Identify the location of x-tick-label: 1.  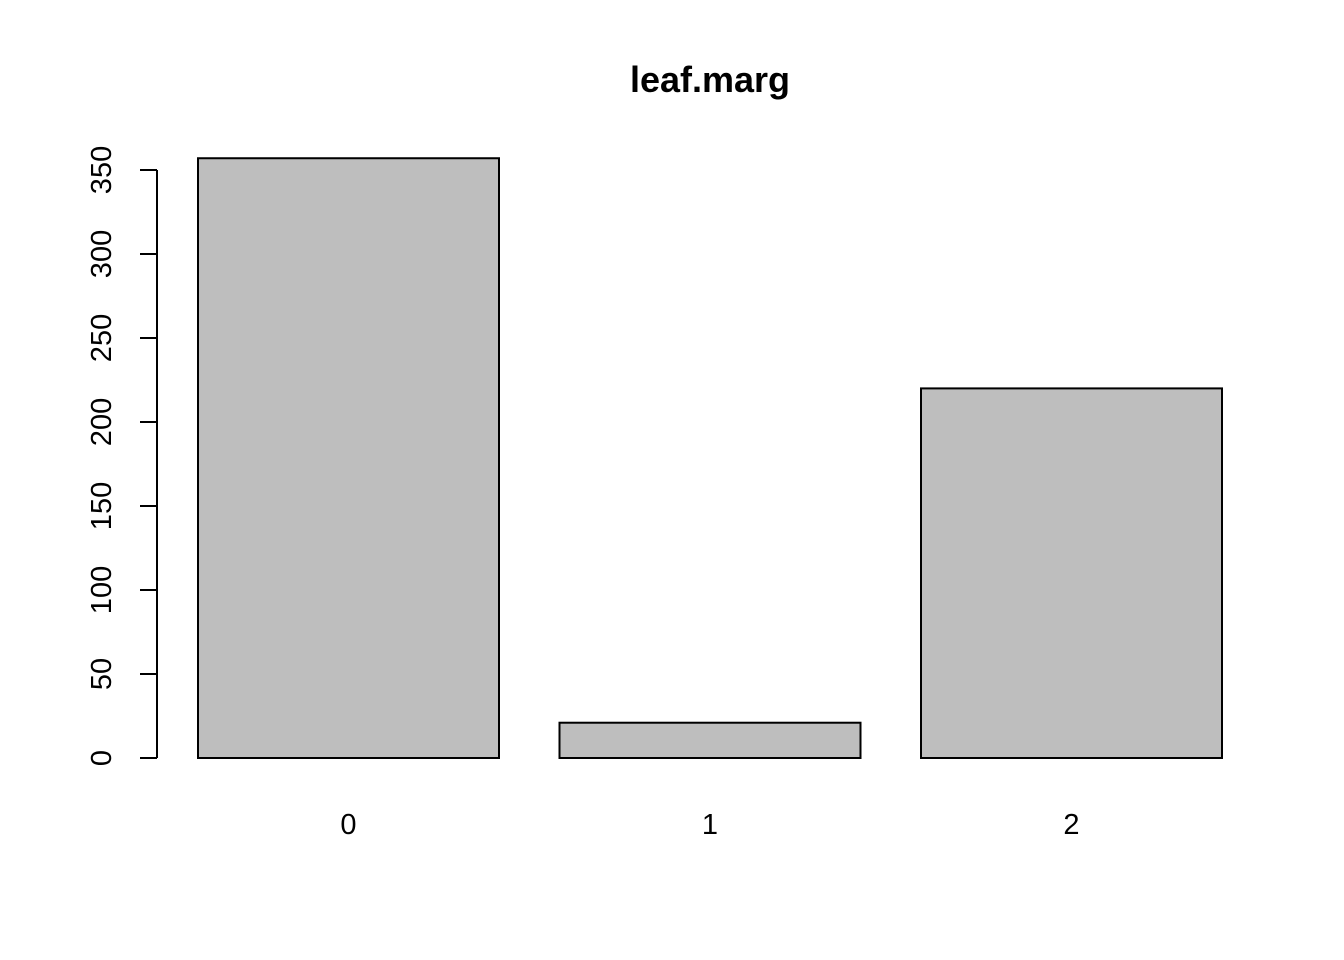
(710, 825).